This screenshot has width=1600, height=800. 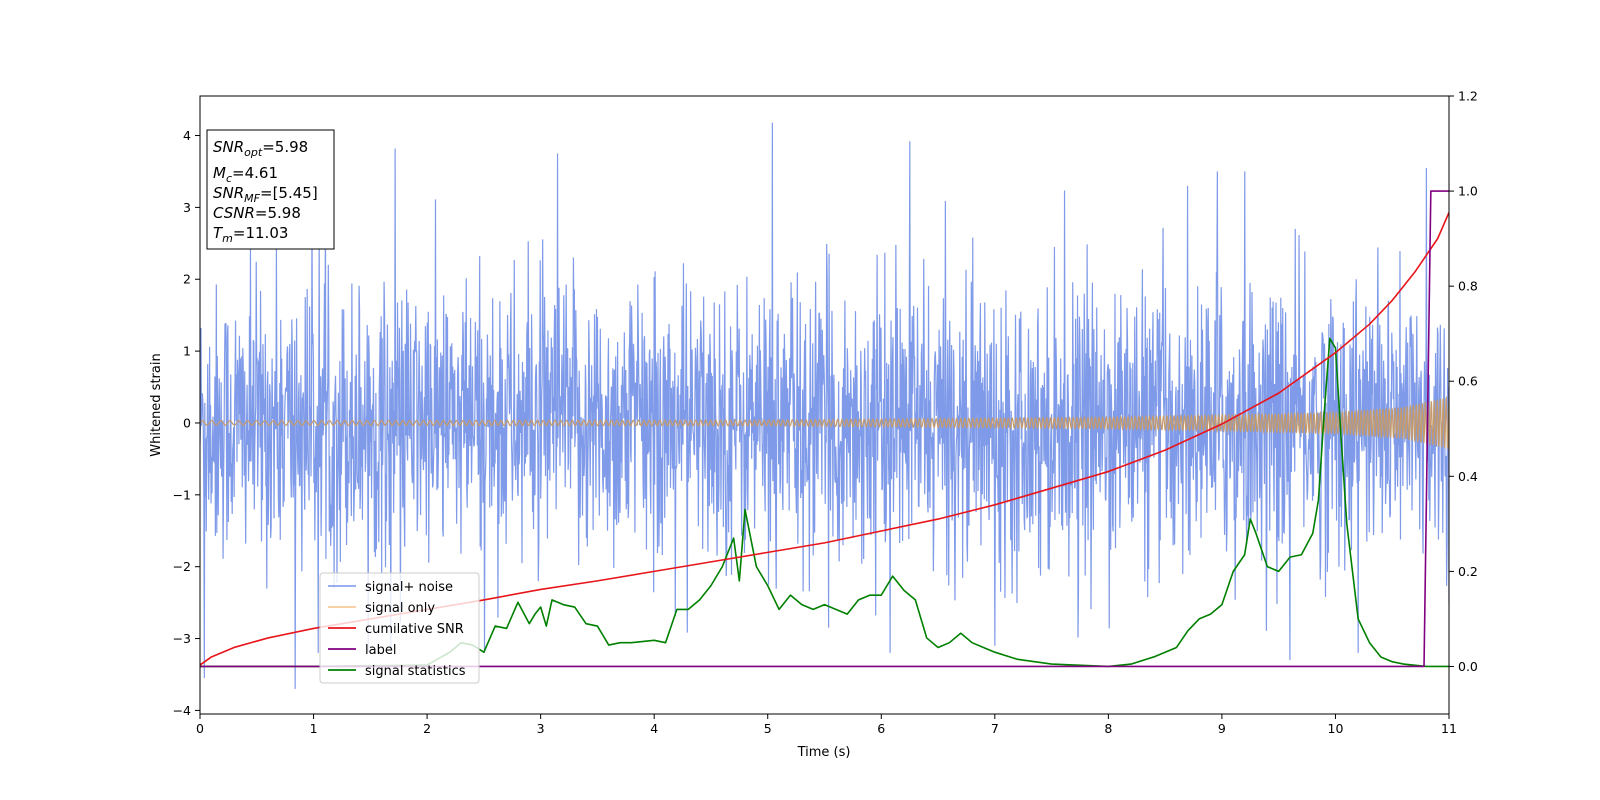 I want to click on x-tick-label: 6, so click(x=881, y=728).